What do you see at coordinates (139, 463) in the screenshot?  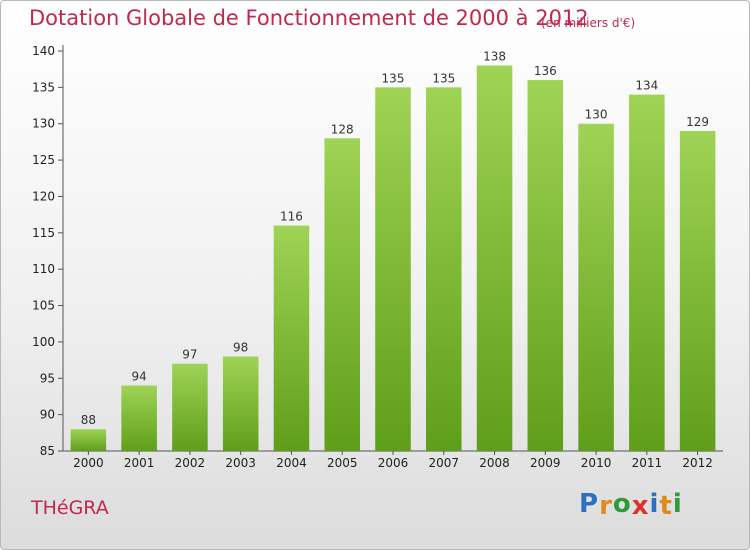 I see `x-tick-label-2001: 2001` at bounding box center [139, 463].